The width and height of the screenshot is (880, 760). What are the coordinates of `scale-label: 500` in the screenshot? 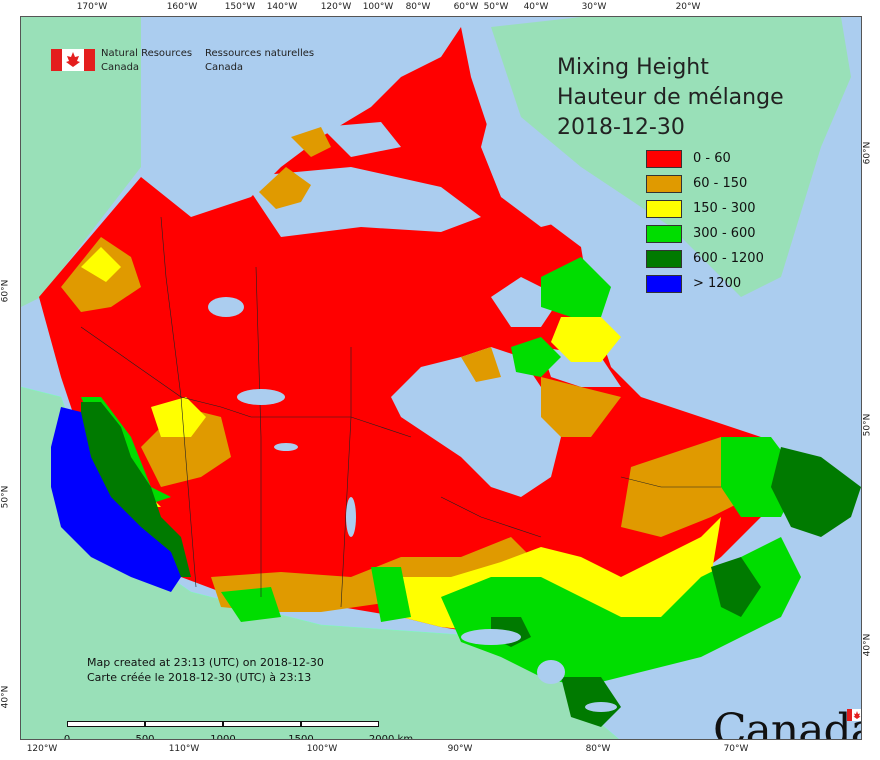 It's located at (145, 737).